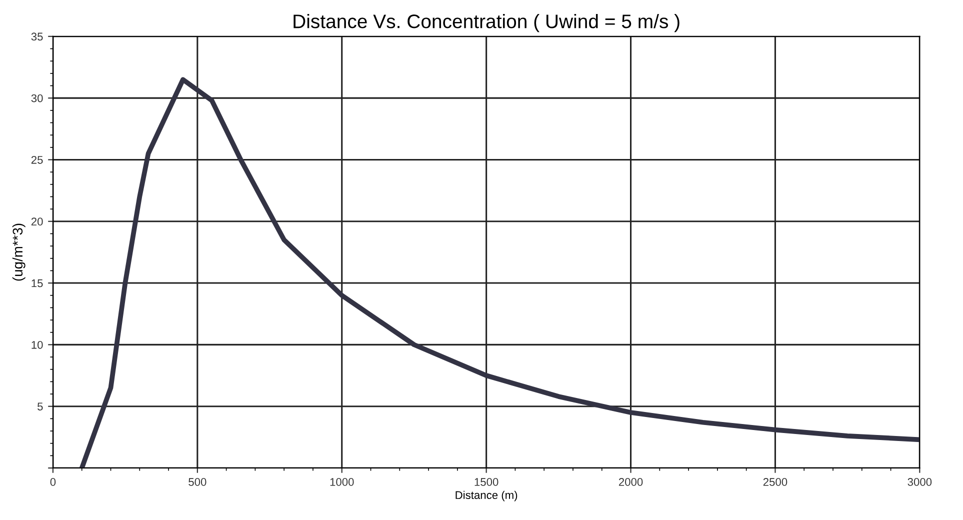 This screenshot has width=963, height=520. Describe the element at coordinates (486, 482) in the screenshot. I see `x-tick-label: 1500` at that location.